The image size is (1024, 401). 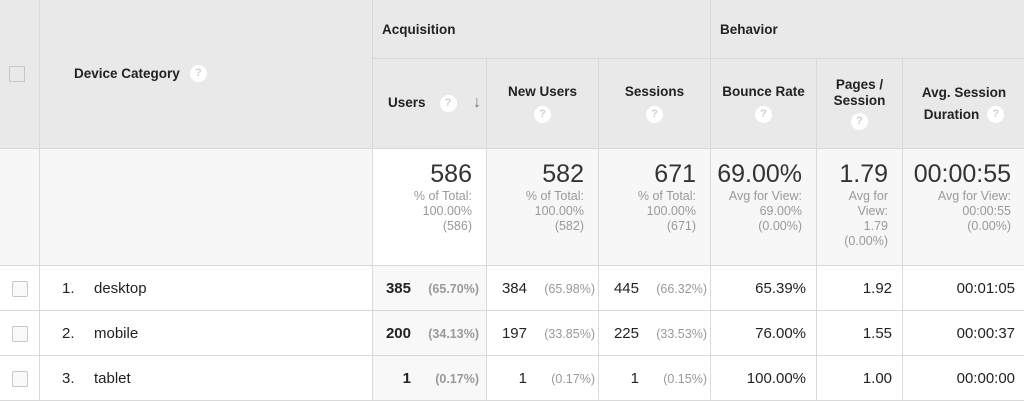 What do you see at coordinates (868, 196) in the screenshot?
I see `total-caption: Avg for` at bounding box center [868, 196].